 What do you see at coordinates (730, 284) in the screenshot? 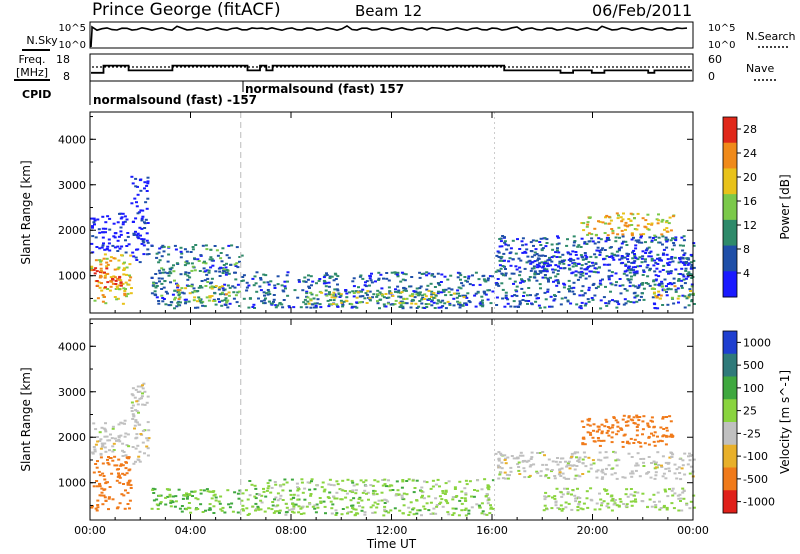
I see `colorbar-swatch` at bounding box center [730, 284].